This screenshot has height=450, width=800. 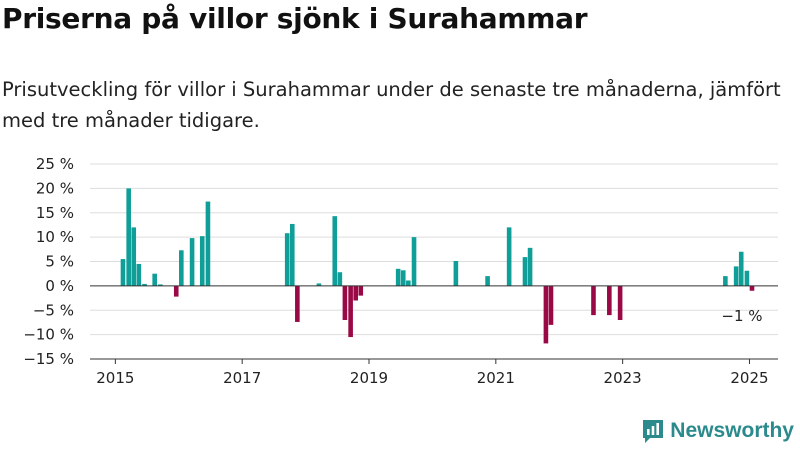 What do you see at coordinates (55, 188) in the screenshot?
I see `y-tick-label: 20 %` at bounding box center [55, 188].